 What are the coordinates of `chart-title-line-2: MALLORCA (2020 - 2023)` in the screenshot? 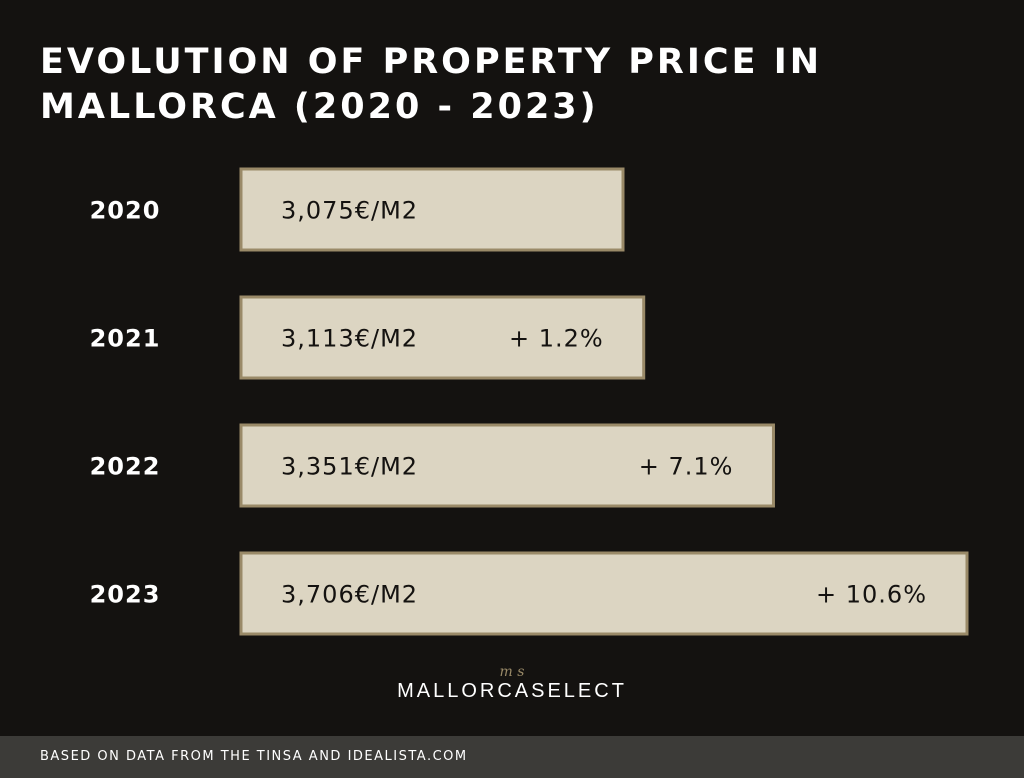 It's located at (319, 107).